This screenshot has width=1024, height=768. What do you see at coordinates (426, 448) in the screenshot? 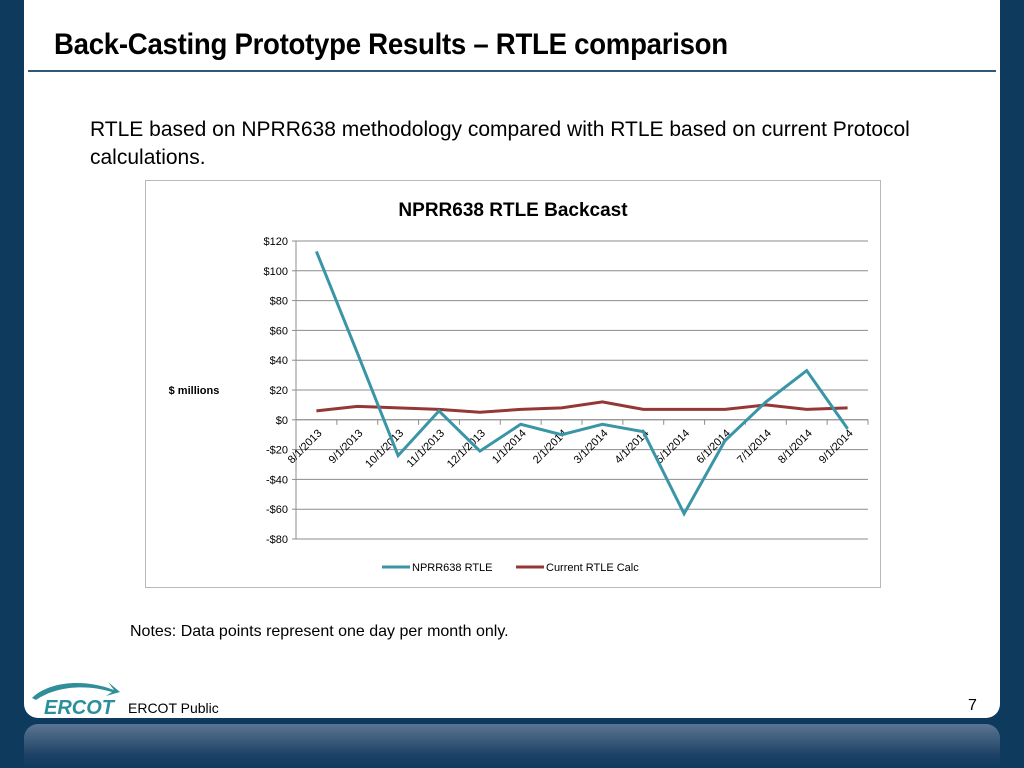
I see `x-tick-label: 11/1/2013` at bounding box center [426, 448].